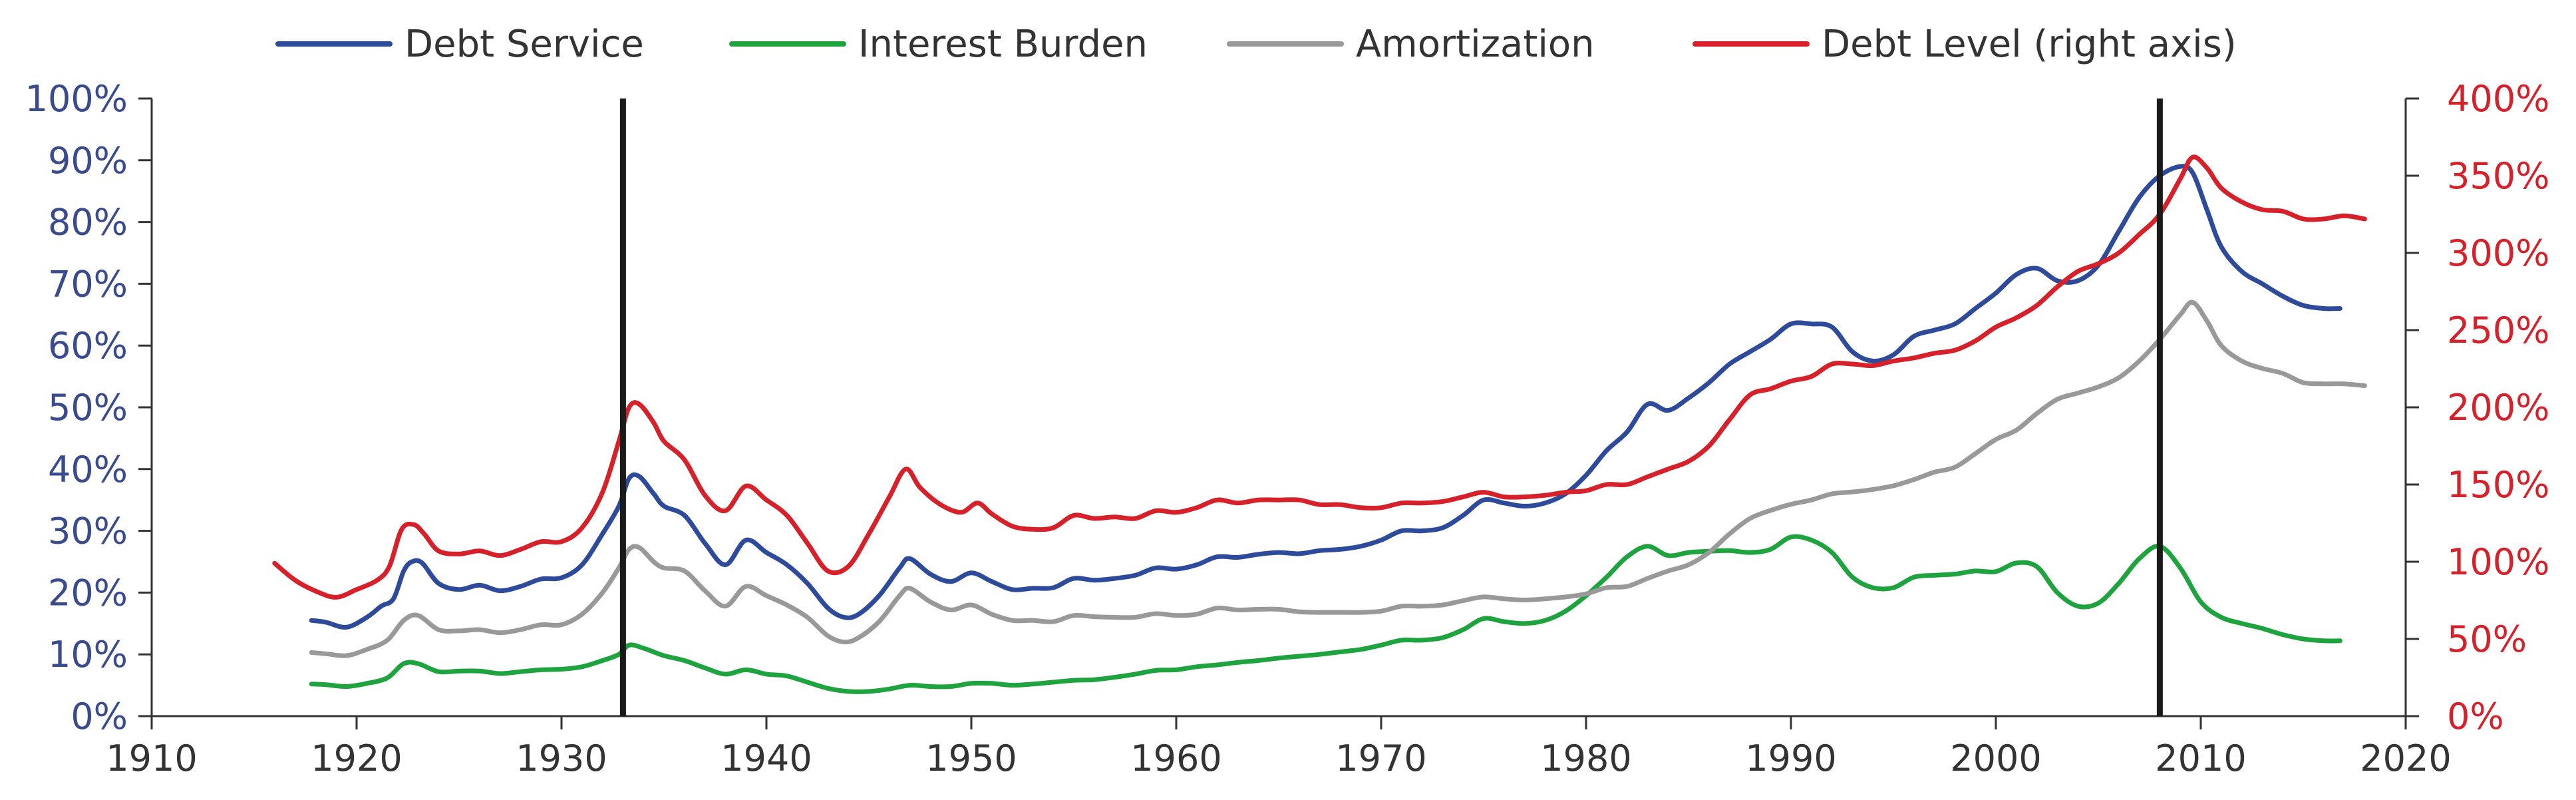  Describe the element at coordinates (2498, 253) in the screenshot. I see `right-tick-label: 300%` at that location.